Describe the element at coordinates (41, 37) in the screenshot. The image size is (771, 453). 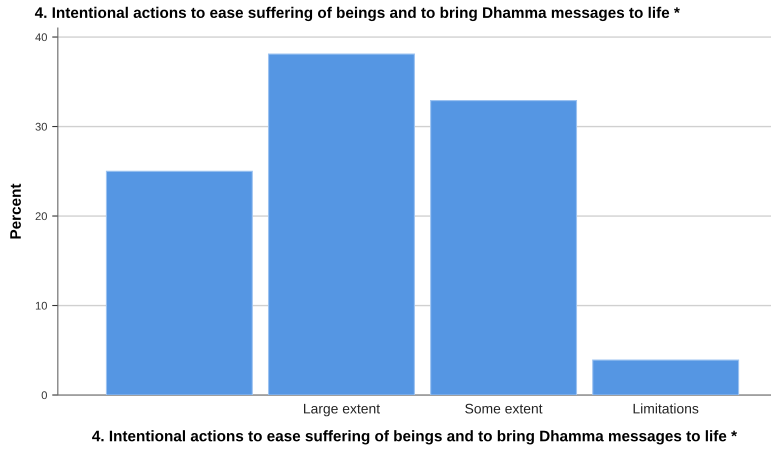
I see `y-tick-label: 40` at that location.